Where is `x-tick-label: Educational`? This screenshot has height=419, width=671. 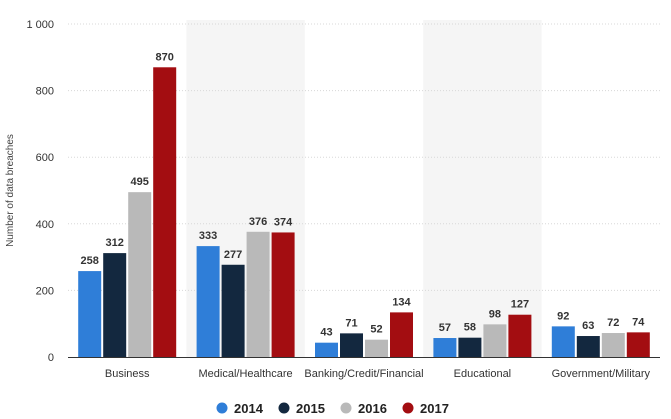 x-tick-label: Educational is located at coordinates (483, 374).